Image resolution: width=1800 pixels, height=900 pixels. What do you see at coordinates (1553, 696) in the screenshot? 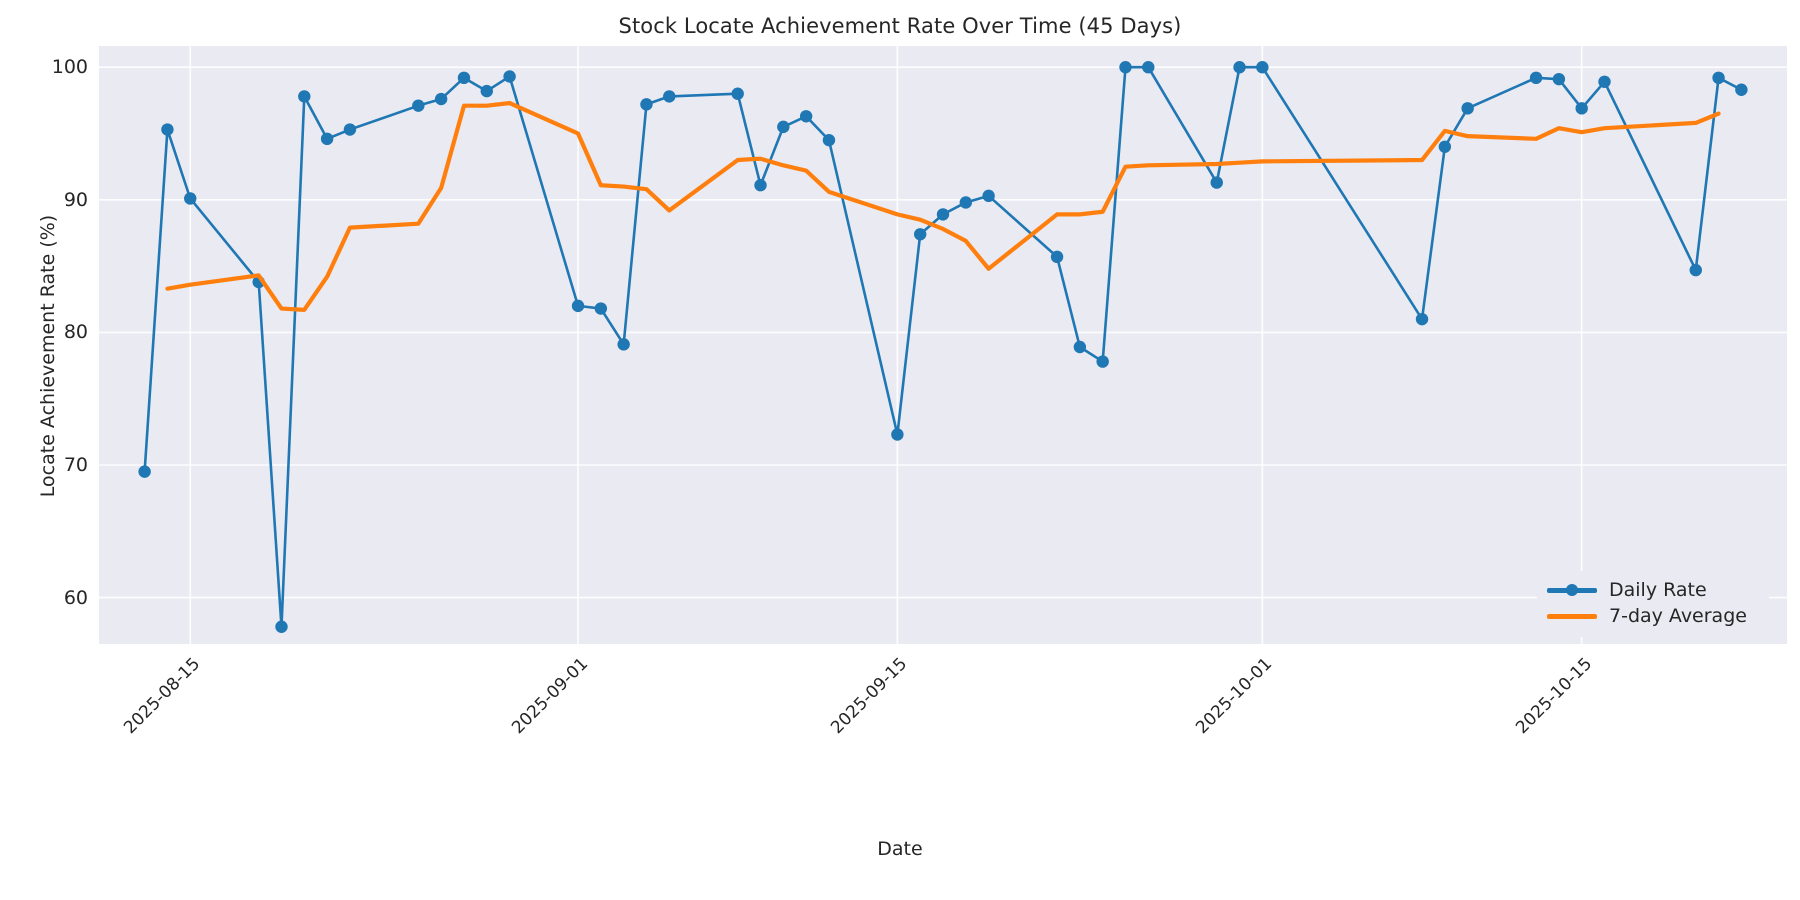
I see `x-tick-label: 2025-10-15` at bounding box center [1553, 696].